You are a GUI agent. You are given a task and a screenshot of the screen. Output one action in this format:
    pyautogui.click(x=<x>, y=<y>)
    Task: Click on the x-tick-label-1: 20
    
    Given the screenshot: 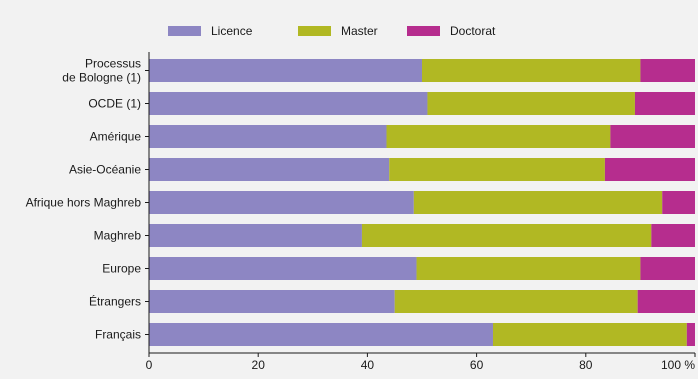 What is the action you would take?
    pyautogui.click(x=259, y=365)
    